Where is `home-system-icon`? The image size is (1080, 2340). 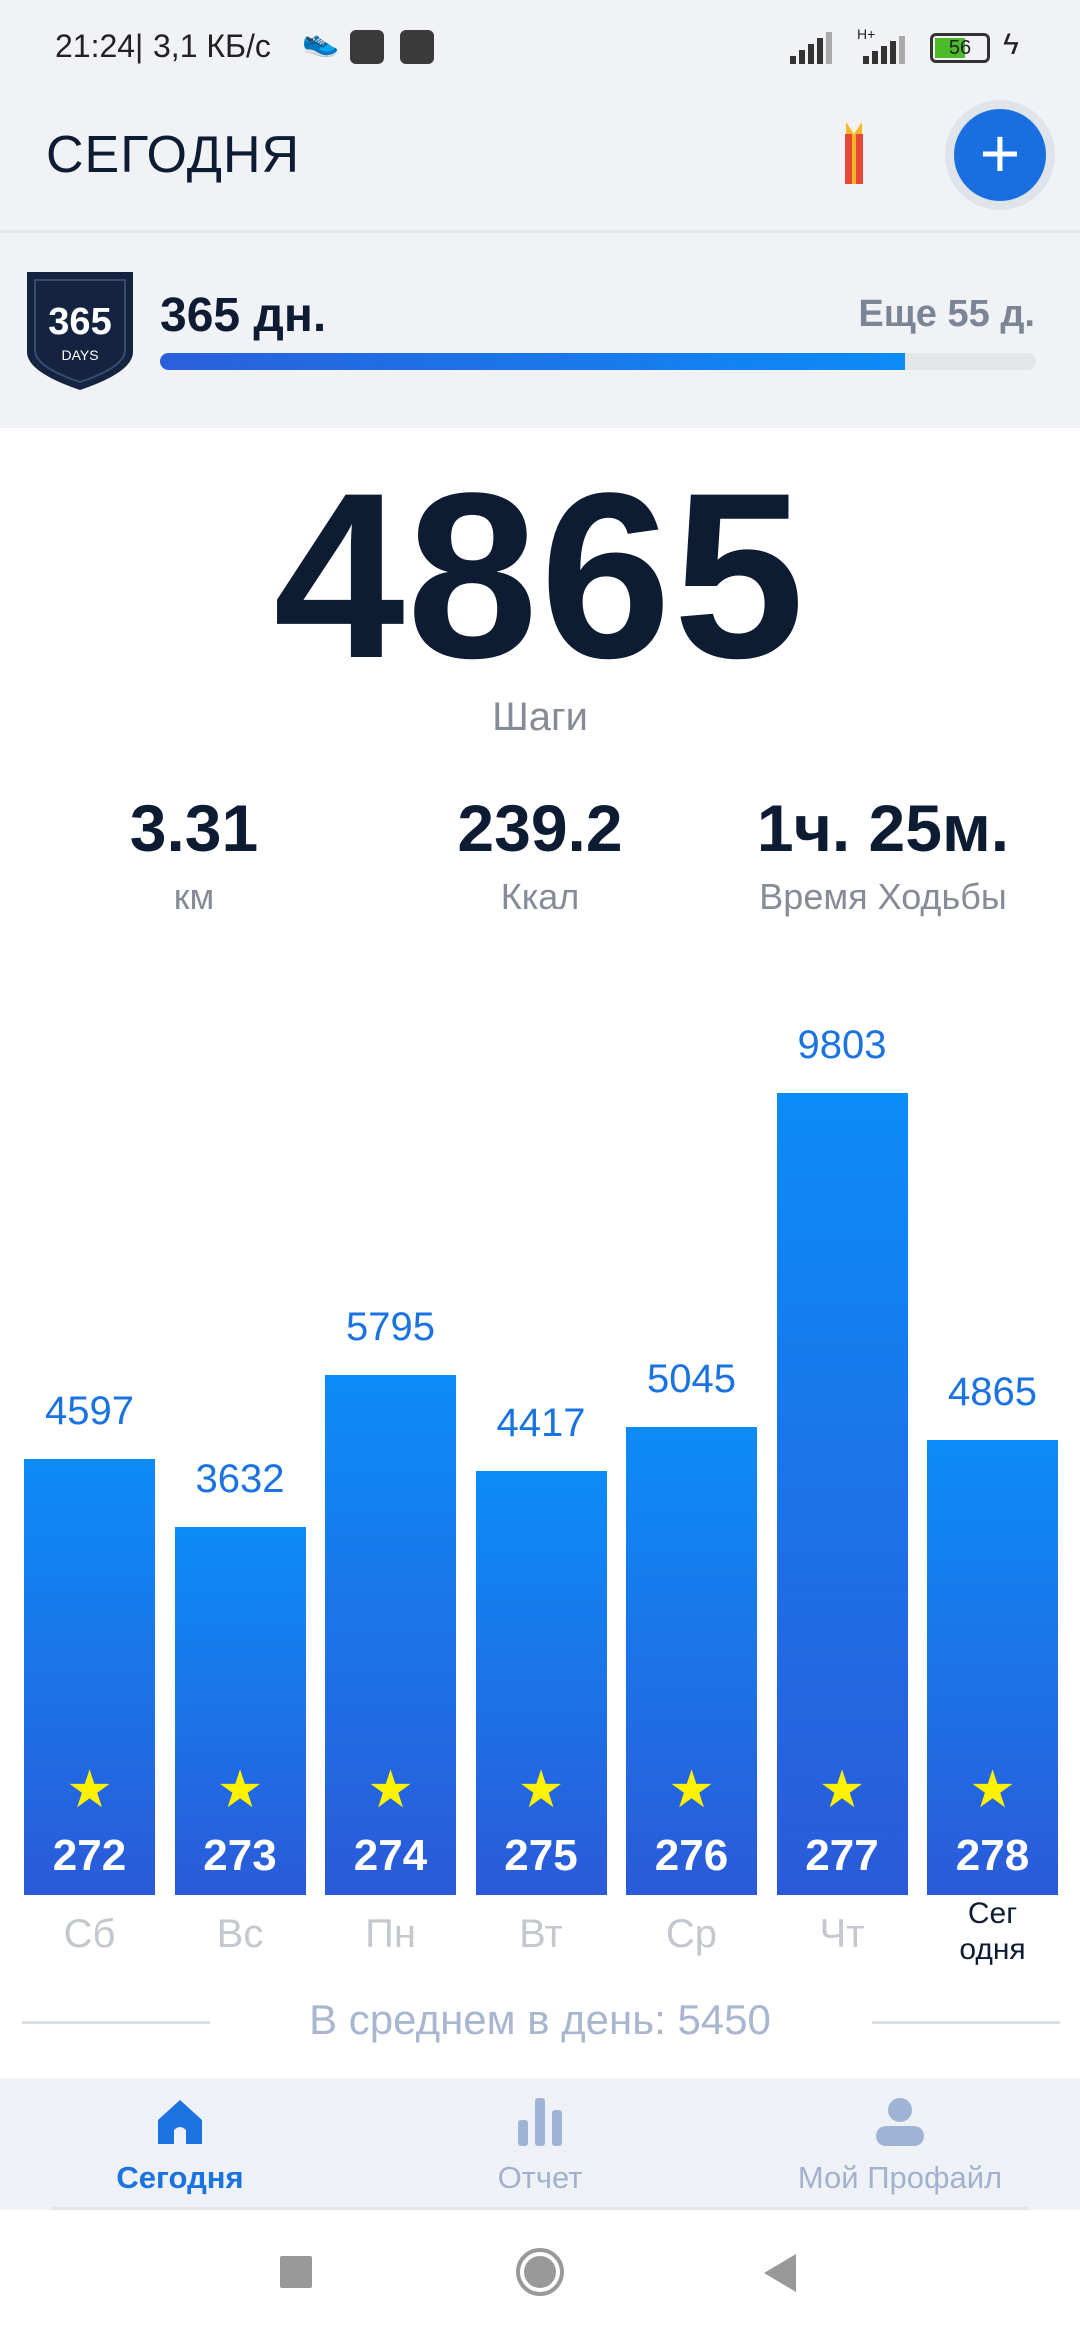 home-system-icon is located at coordinates (540, 2272).